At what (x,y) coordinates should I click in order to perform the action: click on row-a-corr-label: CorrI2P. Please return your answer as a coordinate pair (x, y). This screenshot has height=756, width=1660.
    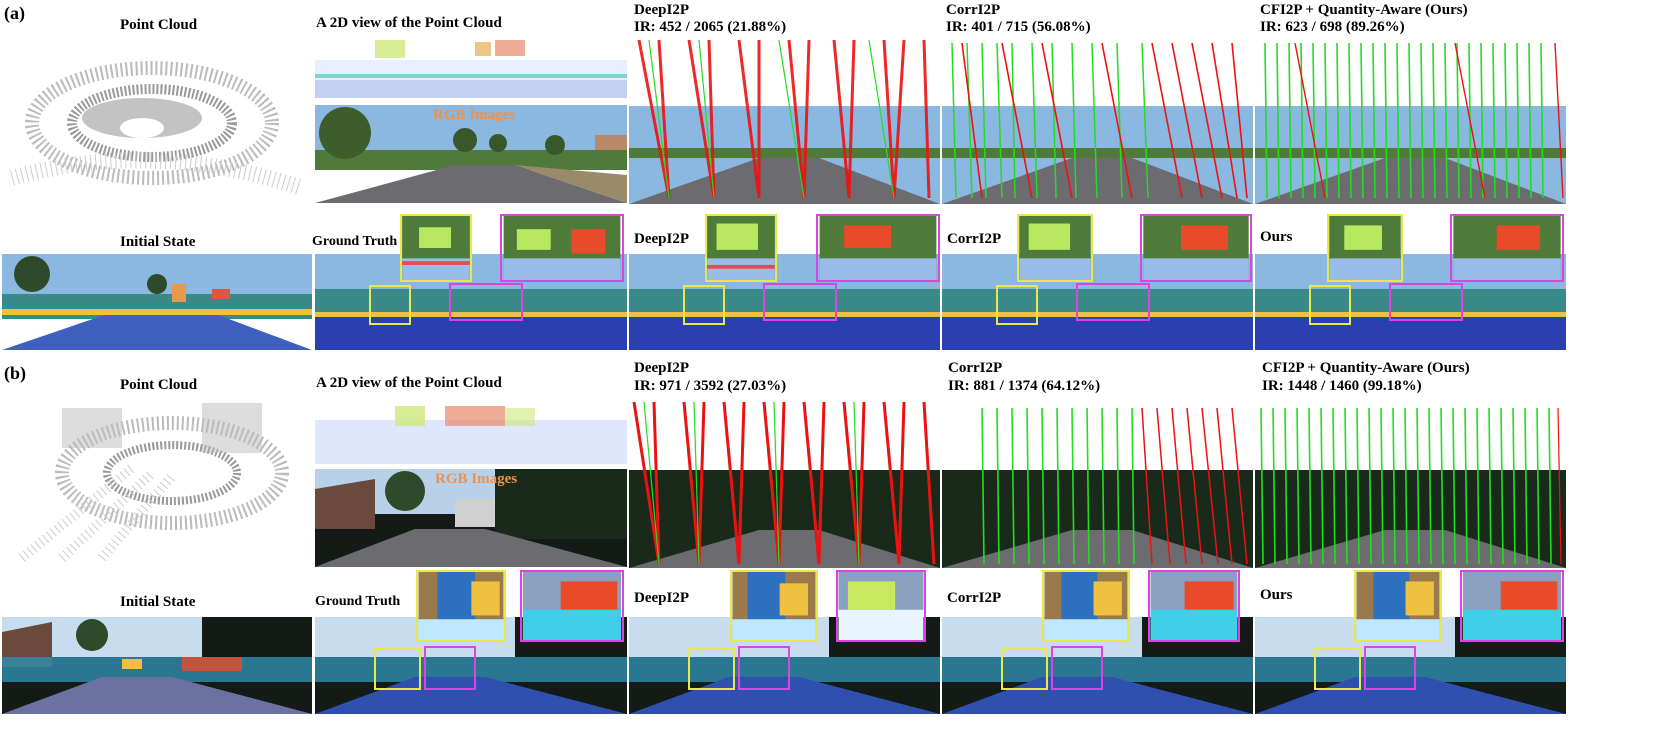
    Looking at the image, I should click on (974, 239).